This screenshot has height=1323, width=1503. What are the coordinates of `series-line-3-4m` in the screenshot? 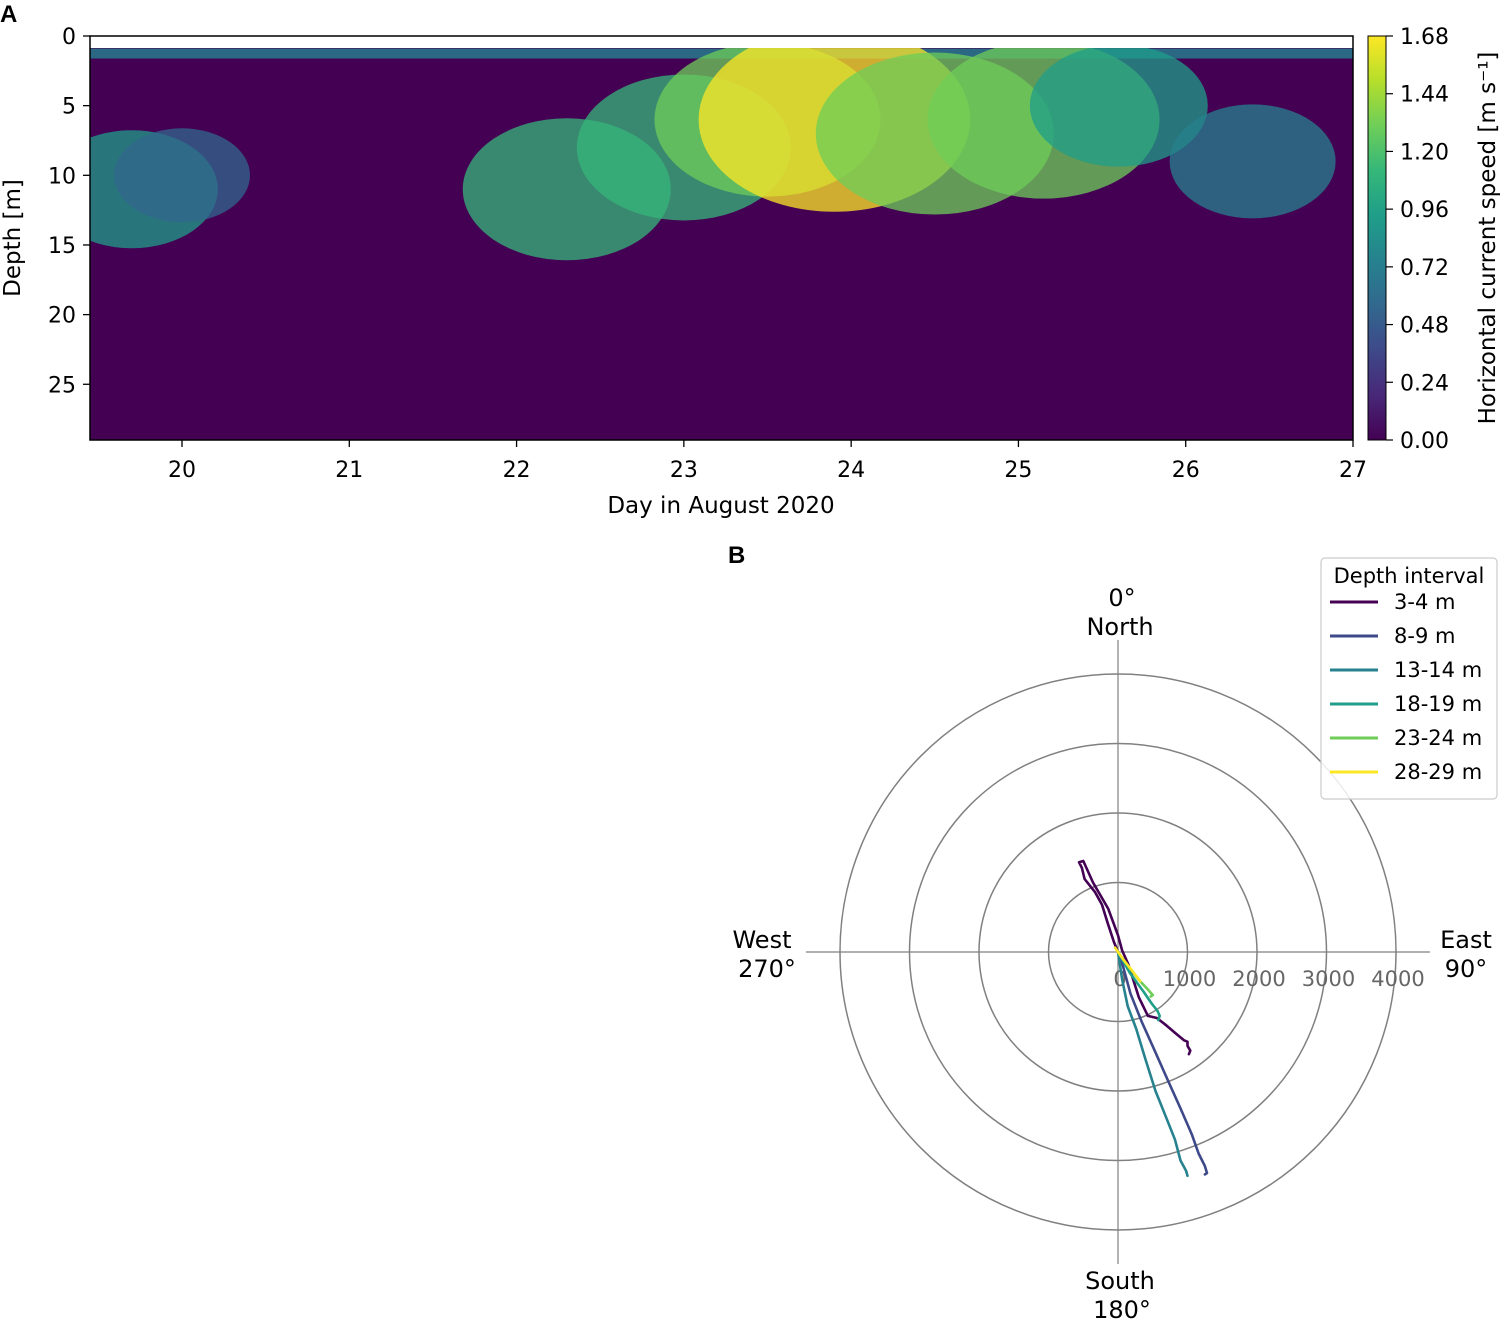 It's located at (1134, 957).